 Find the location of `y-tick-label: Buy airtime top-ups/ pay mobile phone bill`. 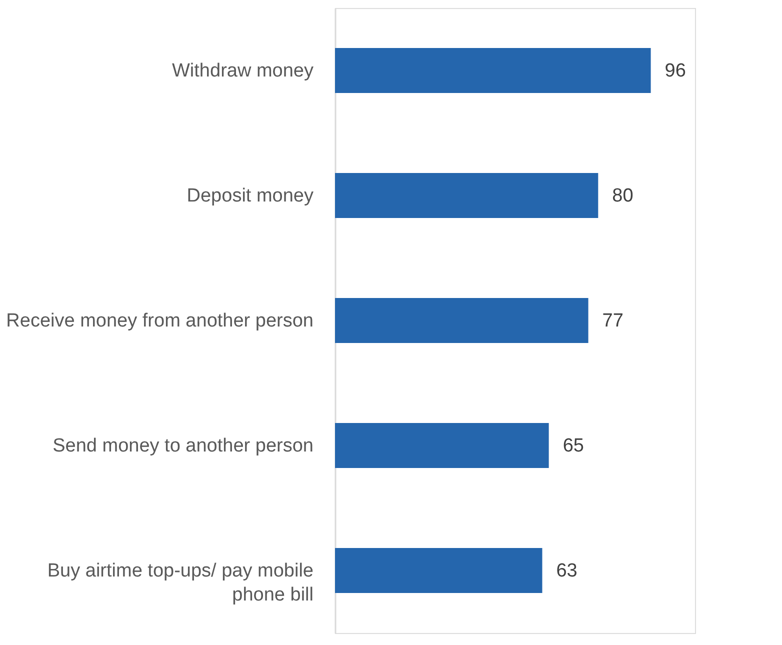

y-tick-label: Buy airtime top-ups/ pay mobile phone bill is located at coordinates (180, 583).